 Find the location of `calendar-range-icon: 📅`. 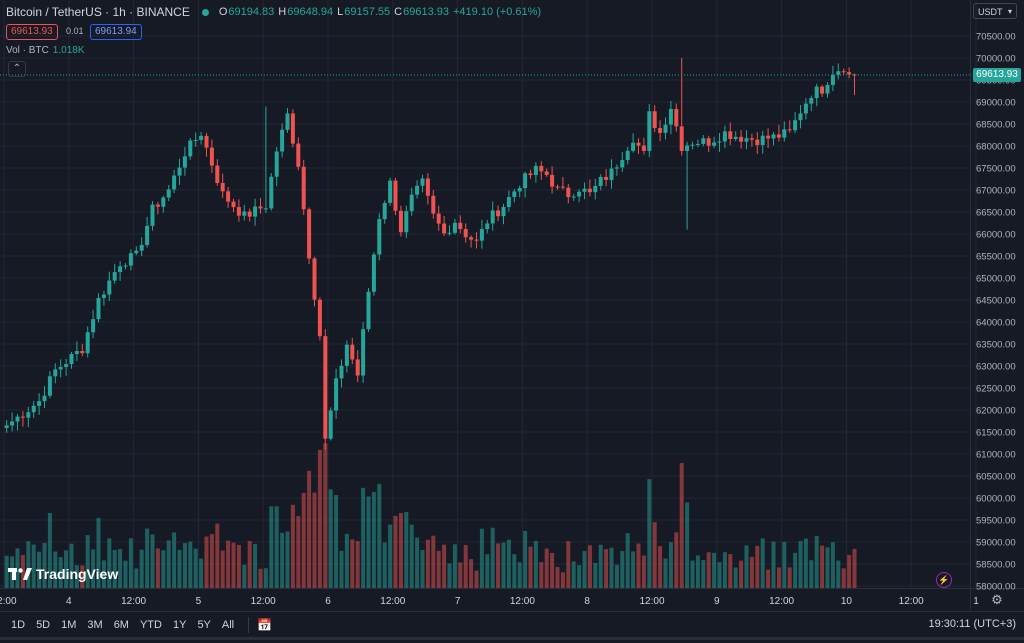

calendar-range-icon: 📅 is located at coordinates (265, 625).